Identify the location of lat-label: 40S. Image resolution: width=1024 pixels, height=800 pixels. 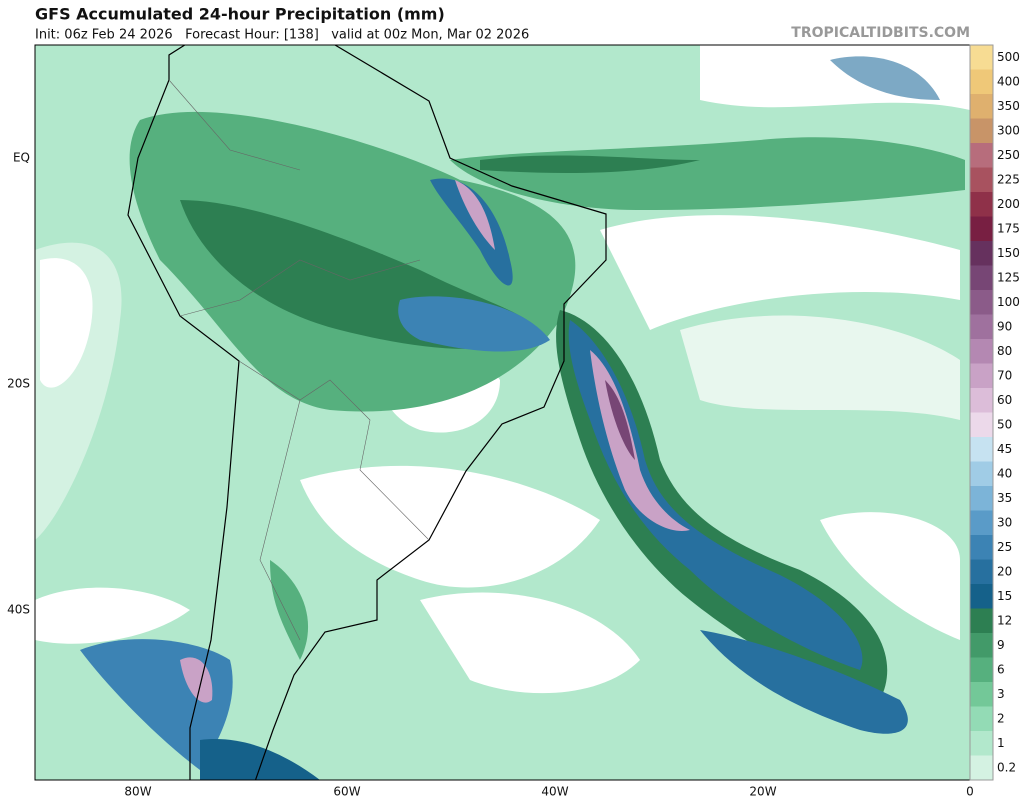
(18, 610).